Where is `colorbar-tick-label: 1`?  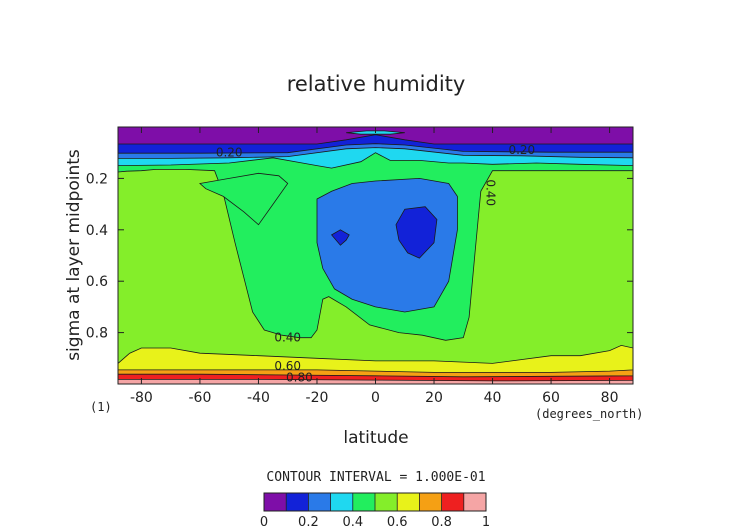 colorbar-tick-label: 1 is located at coordinates (486, 522).